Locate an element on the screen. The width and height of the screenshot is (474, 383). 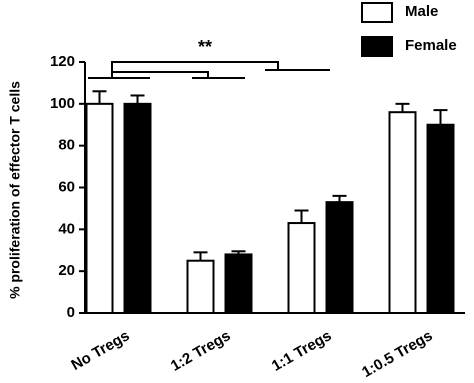
y-tick-label: 120 is located at coordinates (62, 61).